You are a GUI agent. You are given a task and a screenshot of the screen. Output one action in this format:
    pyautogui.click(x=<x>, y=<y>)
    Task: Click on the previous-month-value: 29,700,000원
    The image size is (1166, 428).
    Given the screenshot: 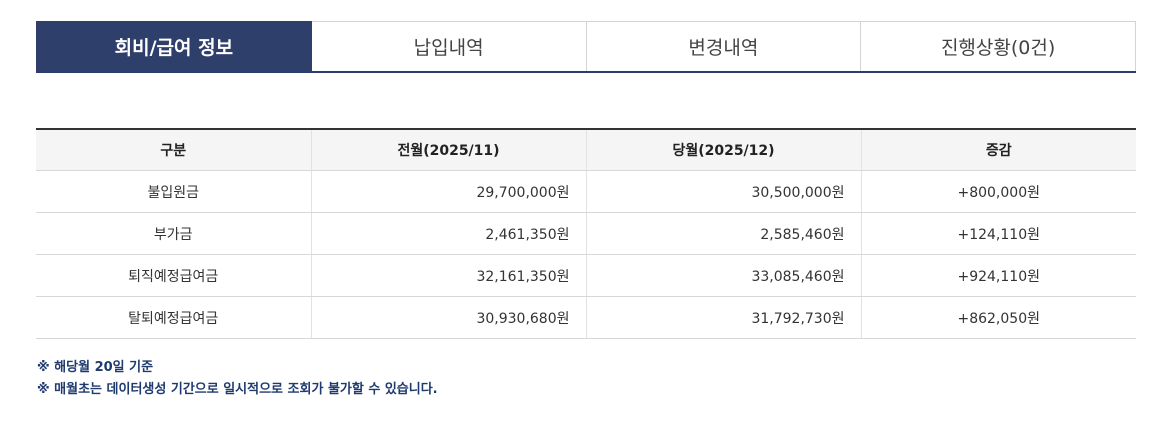 What is the action you would take?
    pyautogui.click(x=449, y=191)
    